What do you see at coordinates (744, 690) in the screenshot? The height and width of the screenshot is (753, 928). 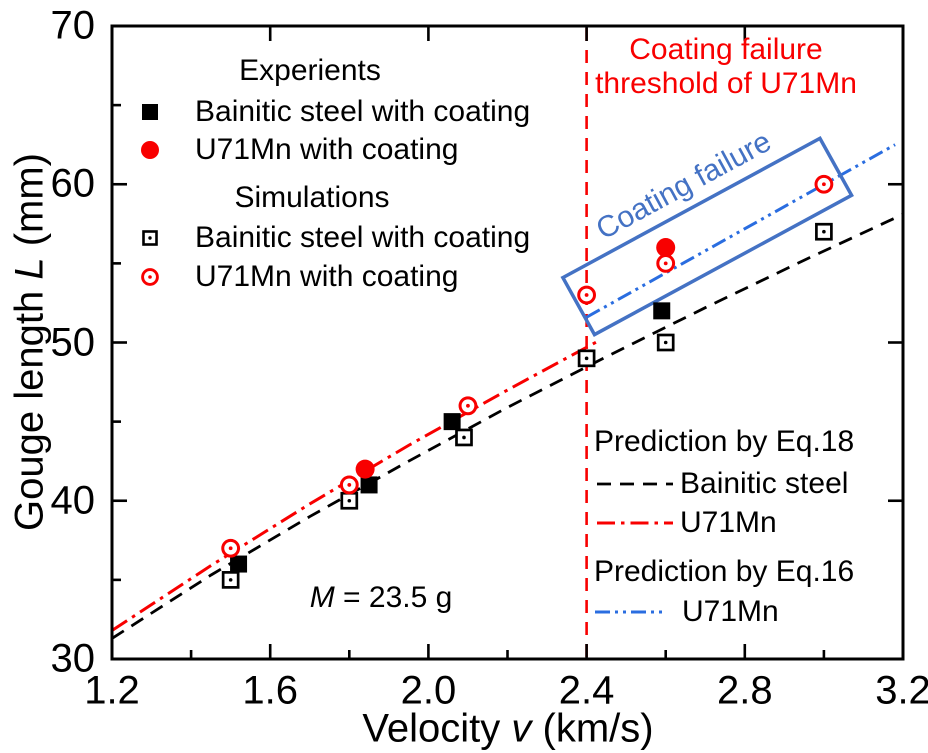 I see `x-tick-label: 2.8` at bounding box center [744, 690].